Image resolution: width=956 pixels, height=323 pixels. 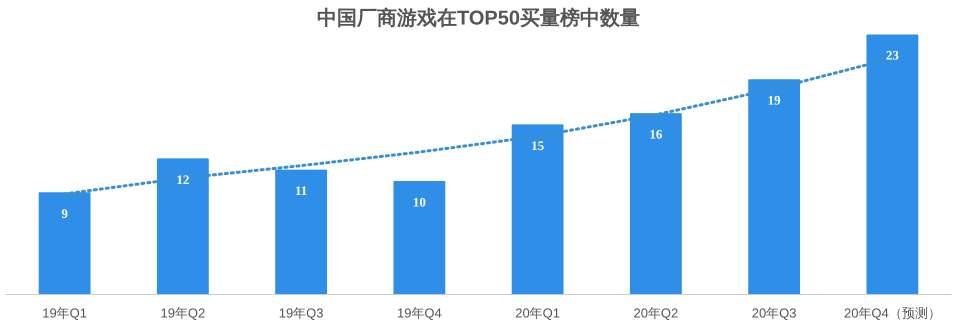 What do you see at coordinates (892, 313) in the screenshot?
I see `x-tick-label: 20年Q4（预测）` at bounding box center [892, 313].